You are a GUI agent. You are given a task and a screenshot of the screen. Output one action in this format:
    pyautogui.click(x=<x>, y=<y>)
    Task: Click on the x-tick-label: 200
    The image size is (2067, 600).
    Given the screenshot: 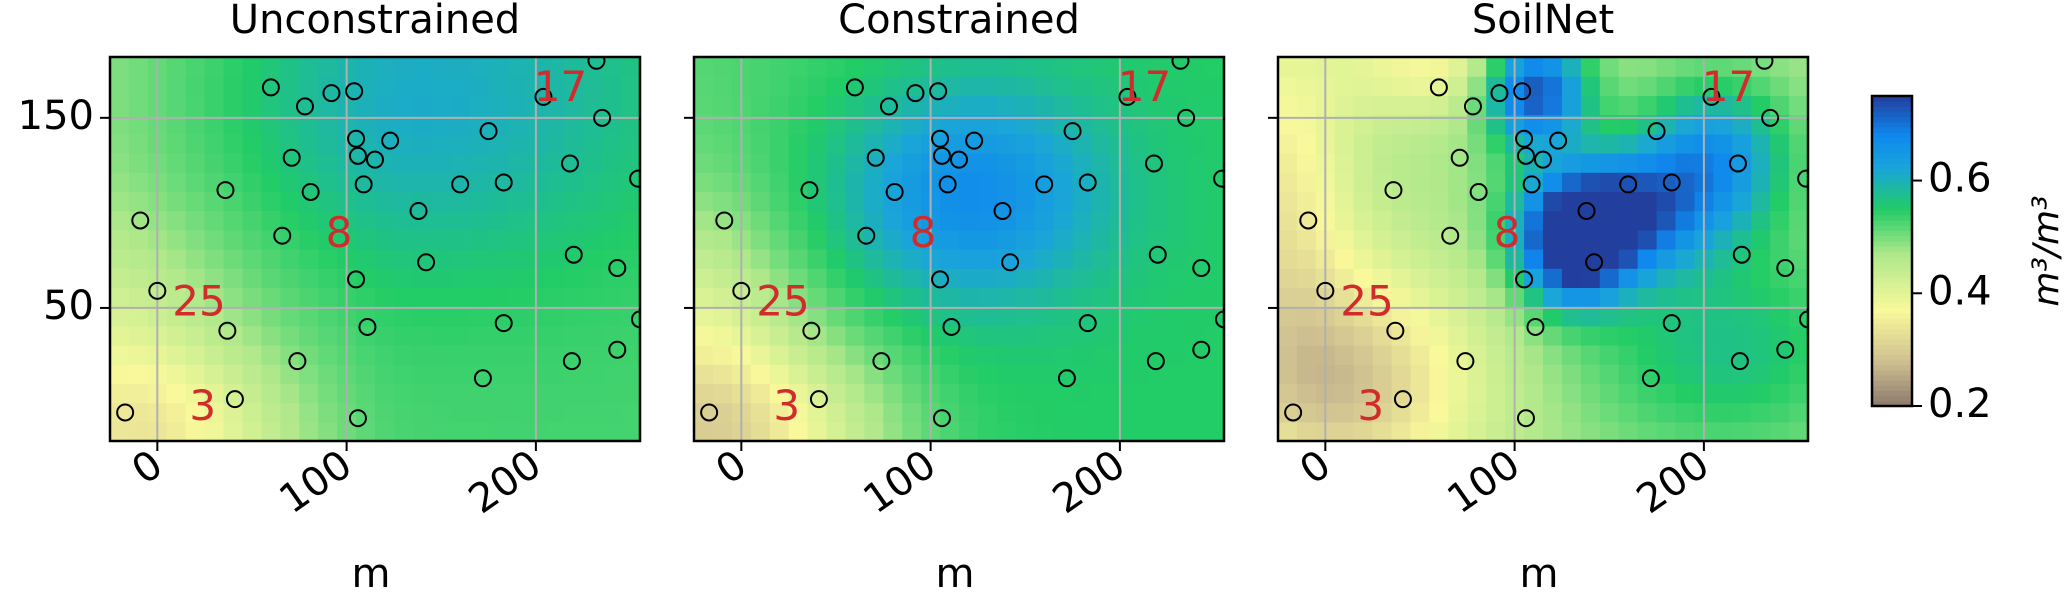 What is the action you would take?
    pyautogui.click(x=1089, y=482)
    